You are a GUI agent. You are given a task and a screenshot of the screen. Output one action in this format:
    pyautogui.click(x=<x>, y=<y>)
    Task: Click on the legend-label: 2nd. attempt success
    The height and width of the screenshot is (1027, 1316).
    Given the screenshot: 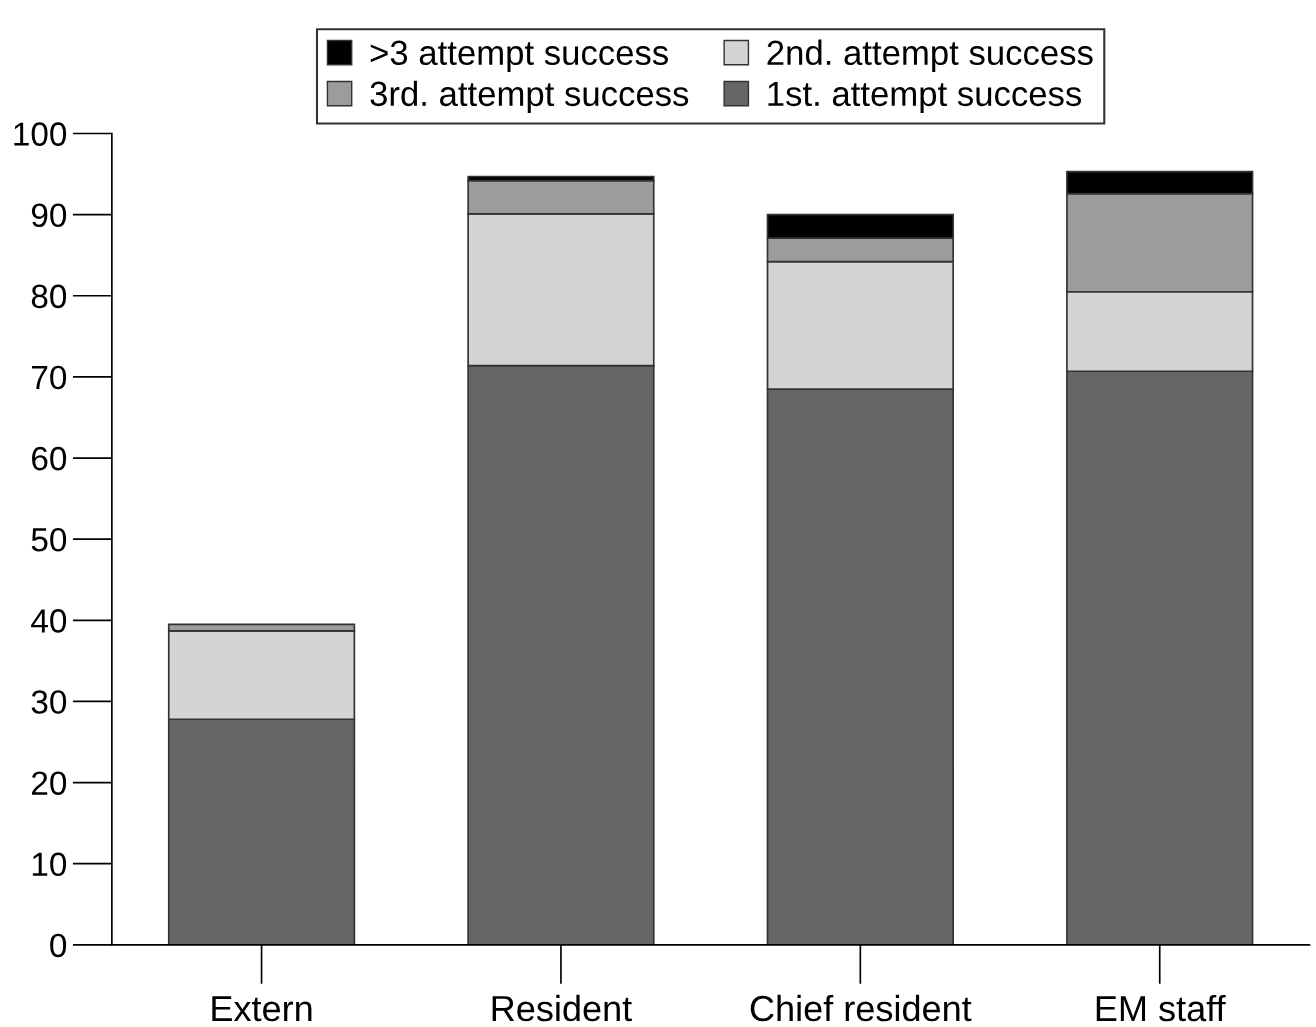 What is the action you would take?
    pyautogui.click(x=930, y=55)
    